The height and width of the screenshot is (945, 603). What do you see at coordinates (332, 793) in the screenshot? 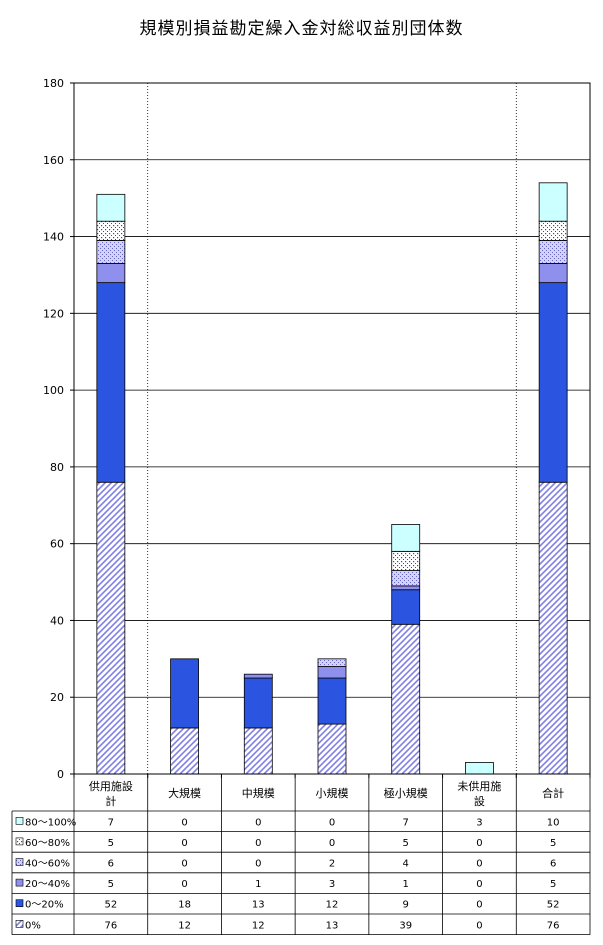
I see `category-label: 小規模` at bounding box center [332, 793].